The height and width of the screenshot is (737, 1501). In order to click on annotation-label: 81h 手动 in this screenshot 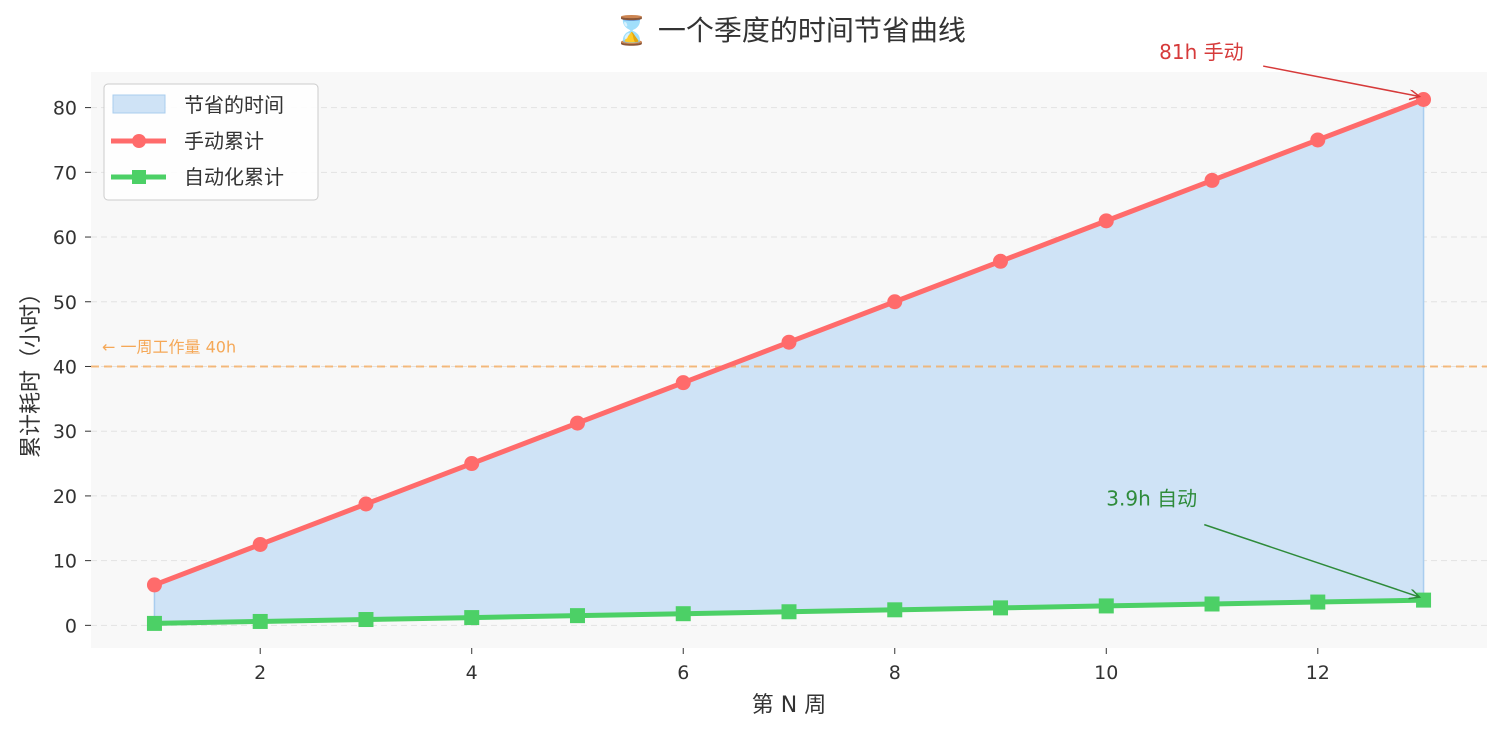, I will do `click(1201, 52)`.